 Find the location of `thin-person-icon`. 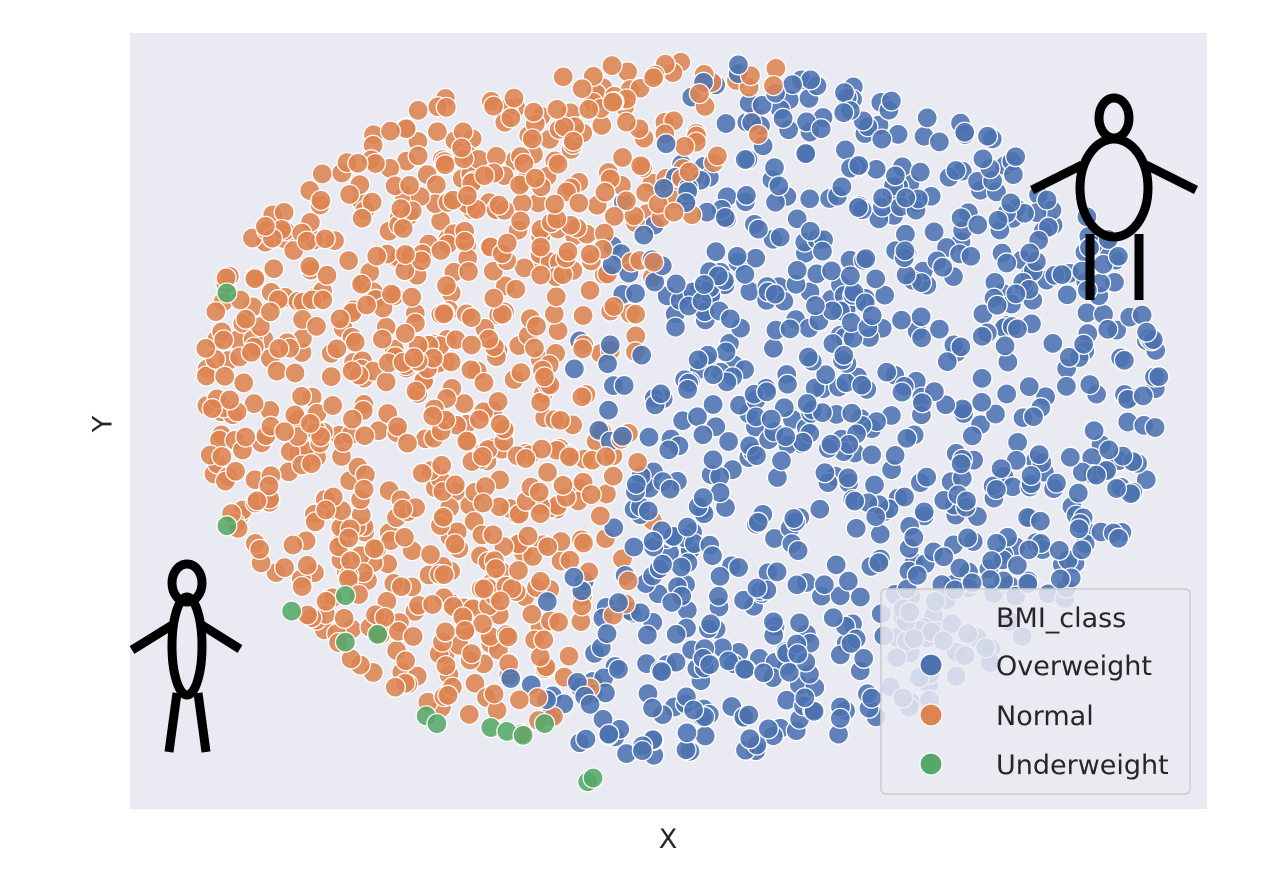

thin-person-icon is located at coordinates (186, 656).